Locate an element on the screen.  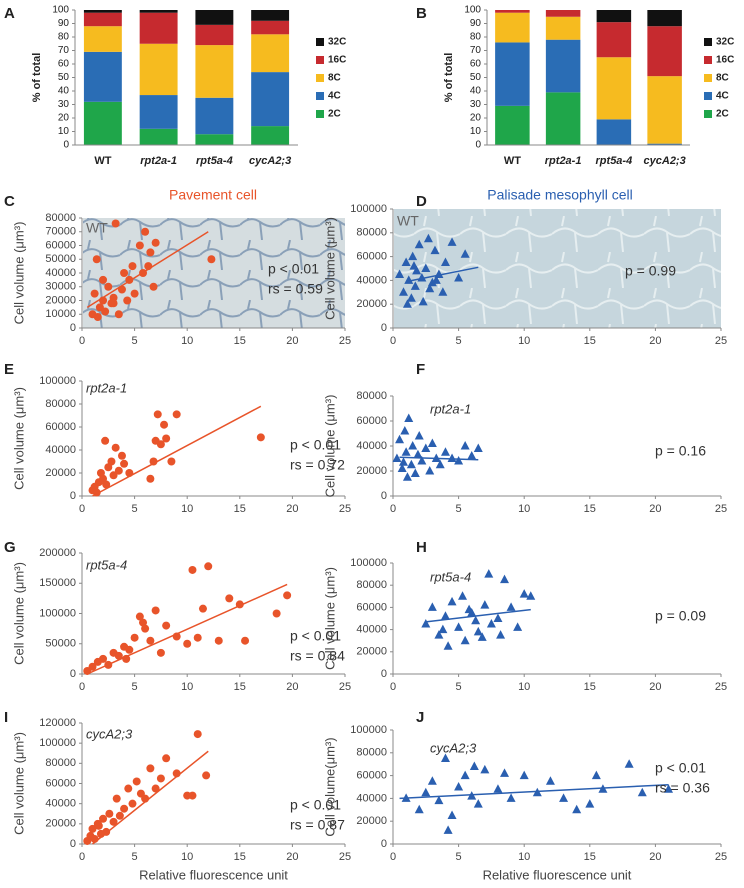
y-tick-label: 40 is located at coordinates (64, 91).